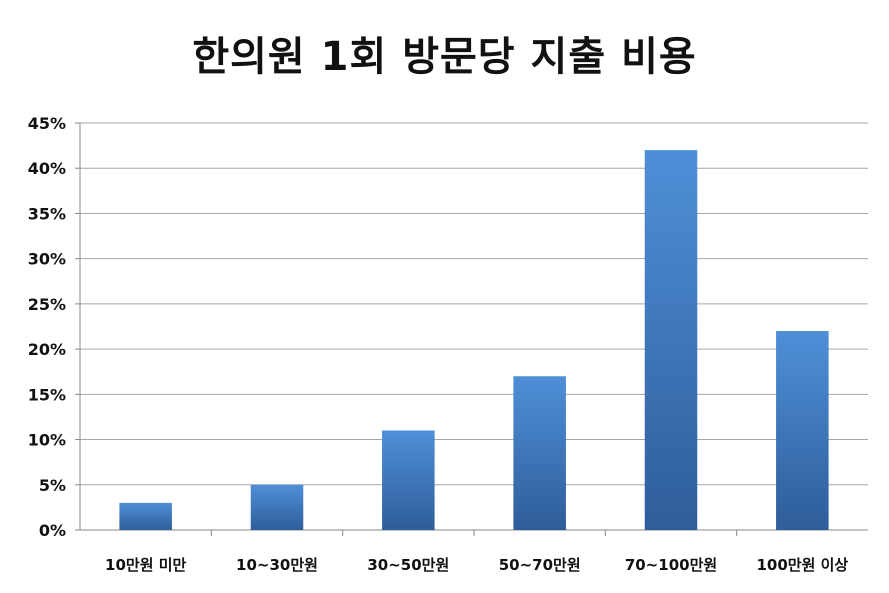  What do you see at coordinates (52, 485) in the screenshot?
I see `y-tick-label: 5%` at bounding box center [52, 485].